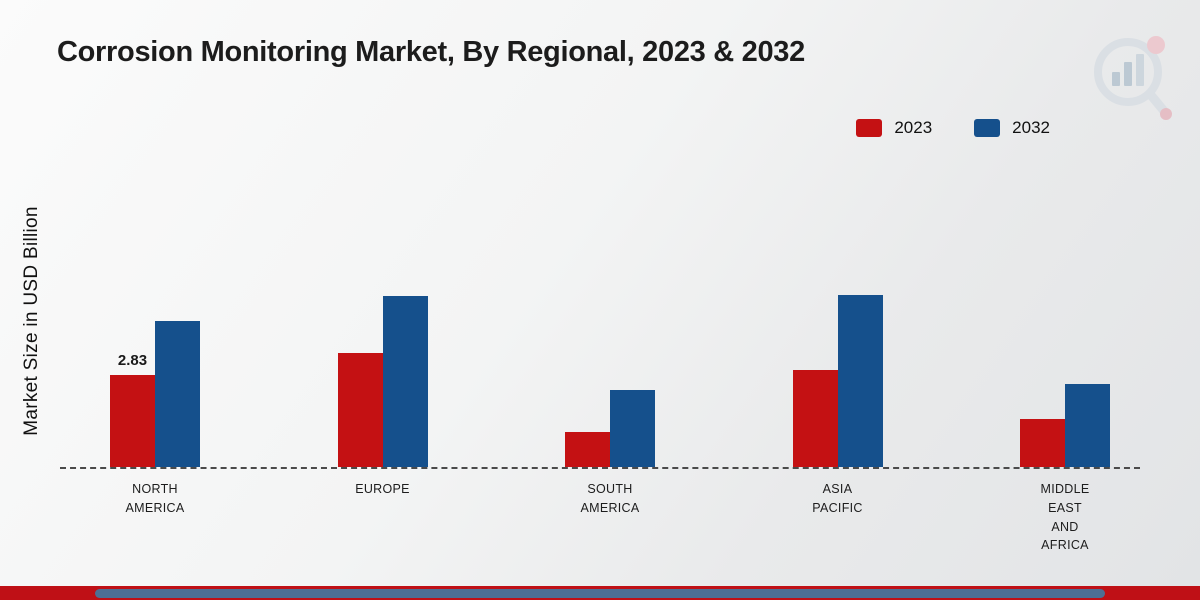 This screenshot has height=600, width=1200. I want to click on legend-label-2032: 2032, so click(1031, 127).